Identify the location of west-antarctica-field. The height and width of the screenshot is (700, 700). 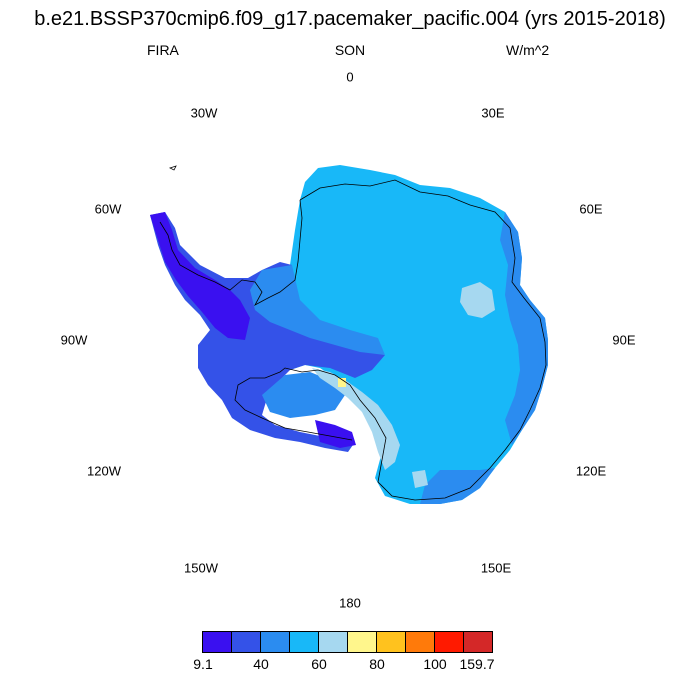
(267, 332).